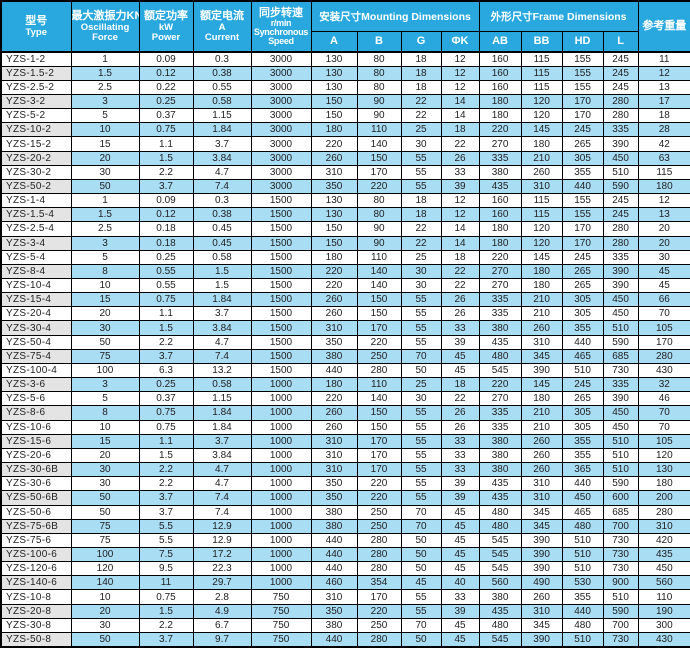  Describe the element at coordinates (36, 441) in the screenshot. I see `cell-model-type: YZS-15-6` at that location.